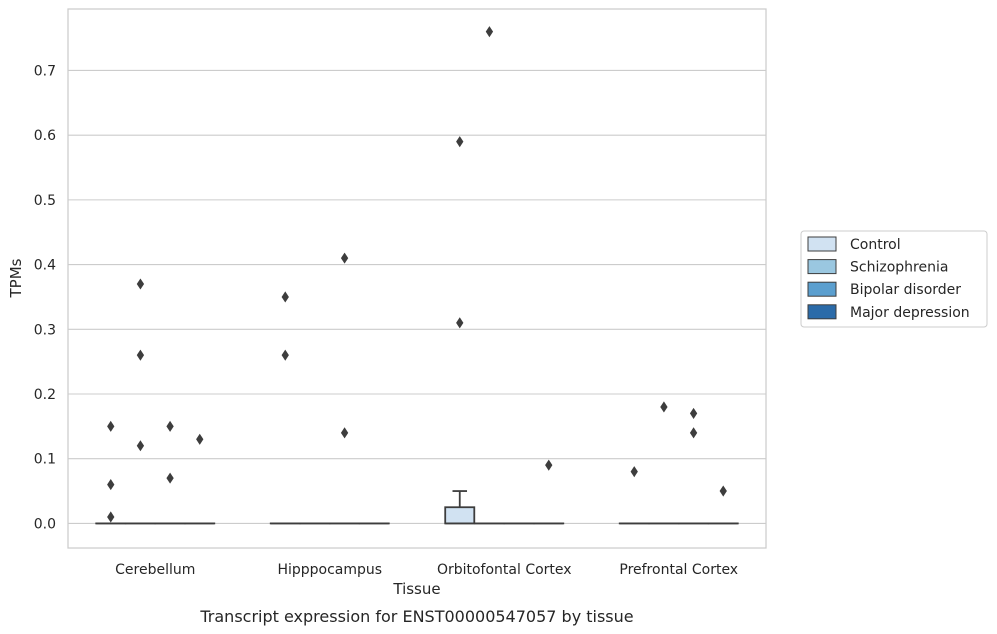 Image resolution: width=997 pixels, height=634 pixels. What do you see at coordinates (45, 395) in the screenshot?
I see `y-tick-label: 0.2` at bounding box center [45, 395].